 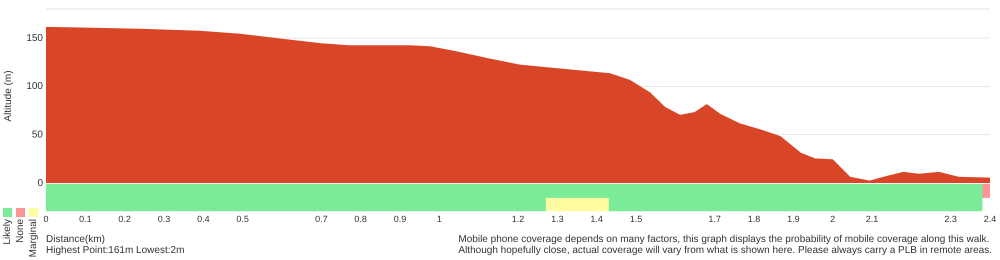 I want to click on x-tick-label: 0.5, so click(x=242, y=219).